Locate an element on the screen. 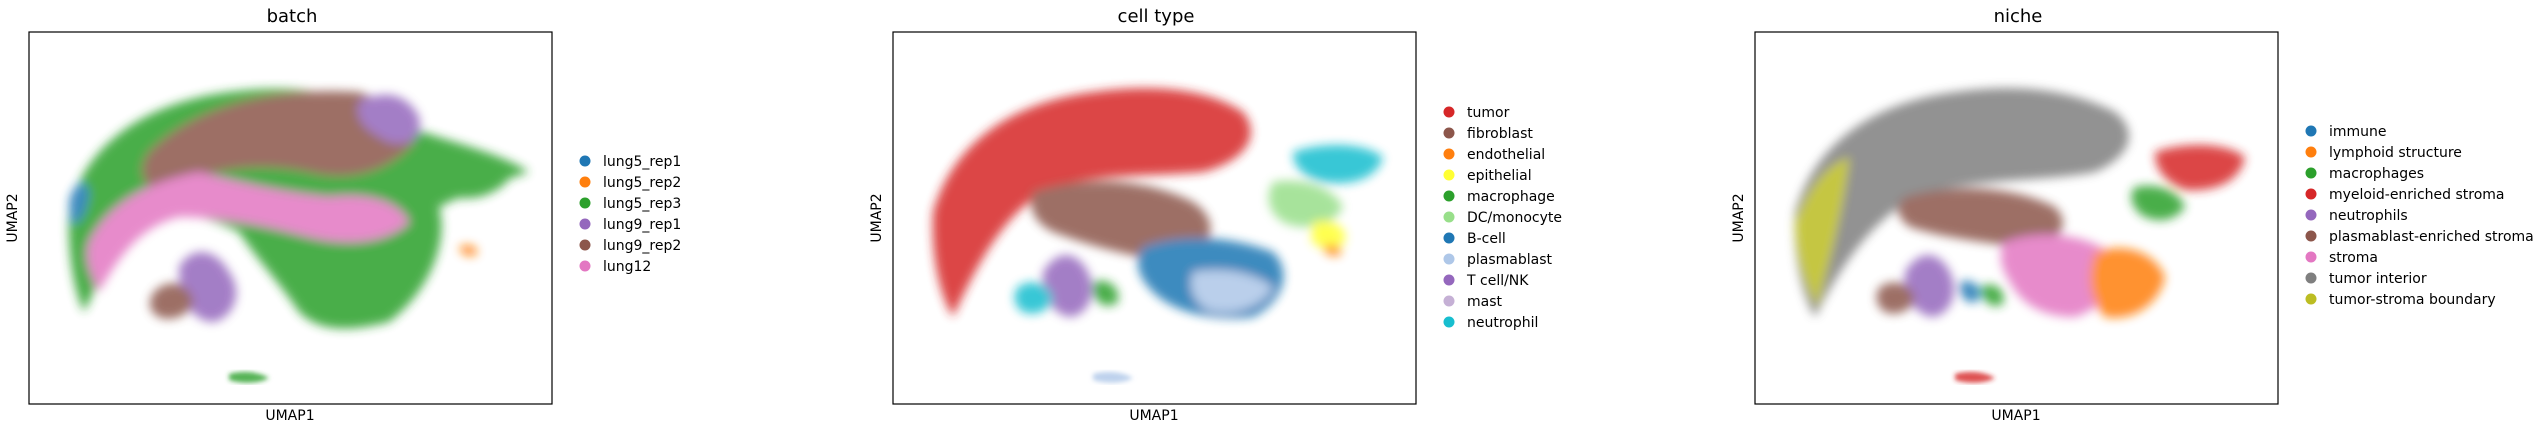  legend-item: tumor interior is located at coordinates (2366, 279).